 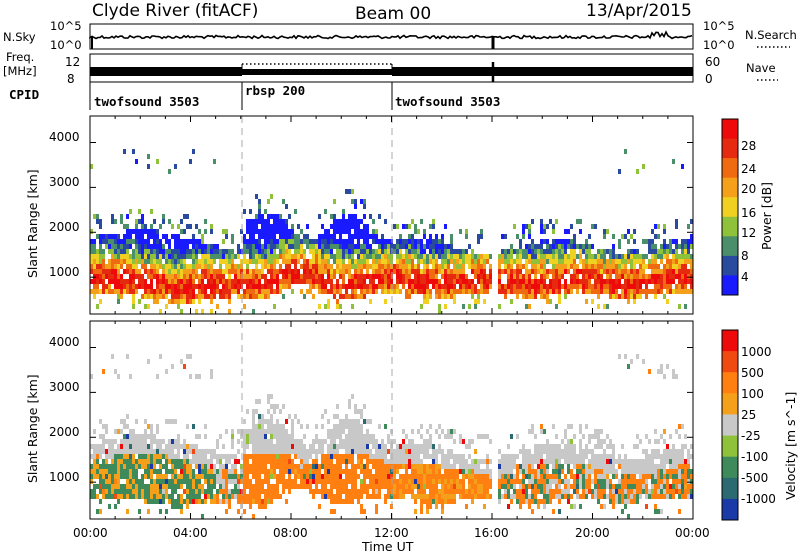 What do you see at coordinates (745, 256) in the screenshot?
I see `power-cbar-tick-8: 8` at bounding box center [745, 256].